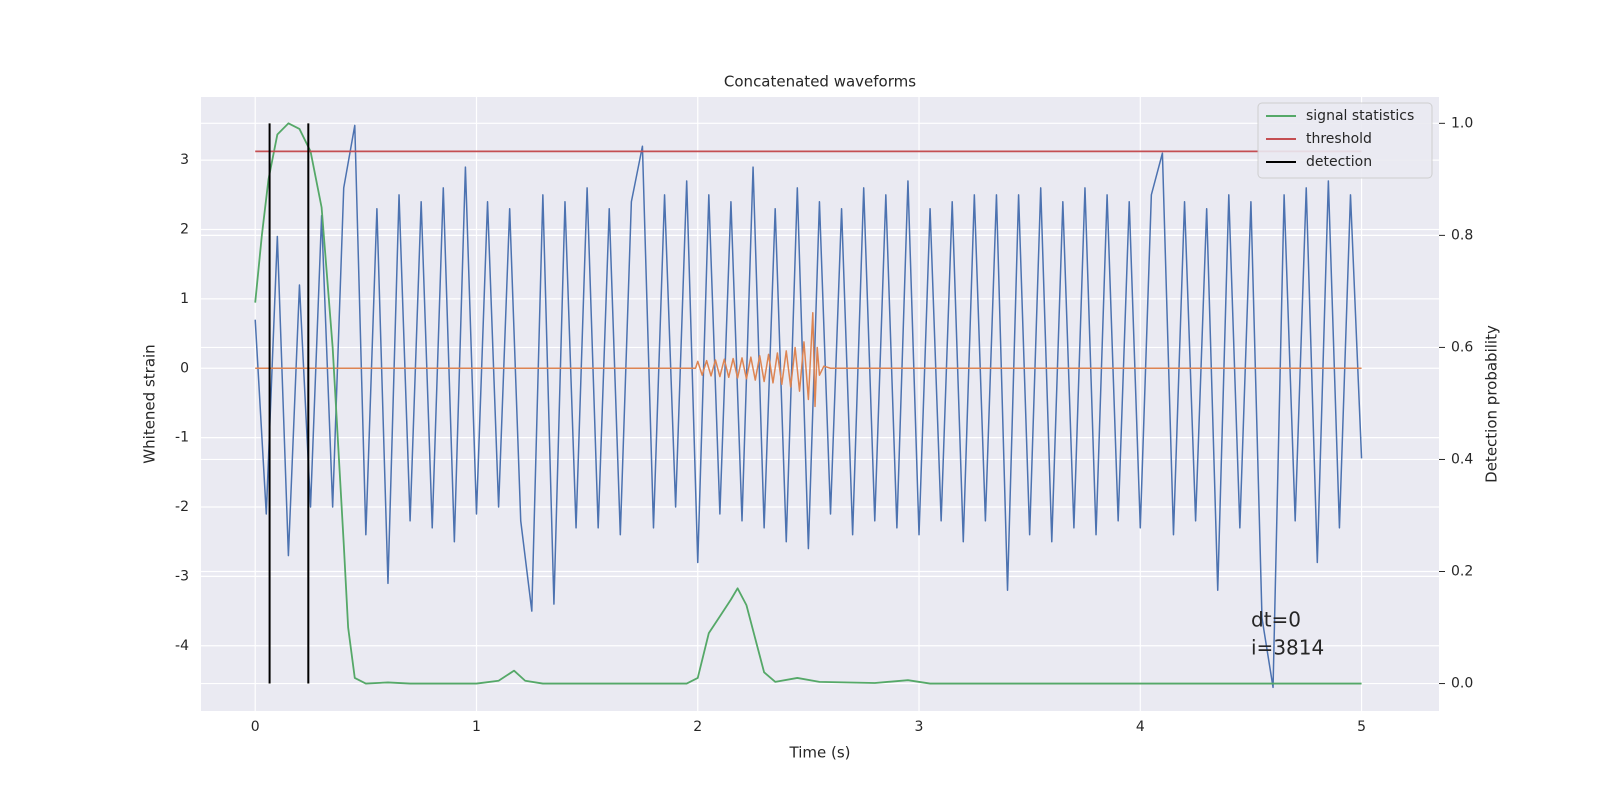  Describe the element at coordinates (182, 576) in the screenshot. I see `y-tick-label: -3` at that location.